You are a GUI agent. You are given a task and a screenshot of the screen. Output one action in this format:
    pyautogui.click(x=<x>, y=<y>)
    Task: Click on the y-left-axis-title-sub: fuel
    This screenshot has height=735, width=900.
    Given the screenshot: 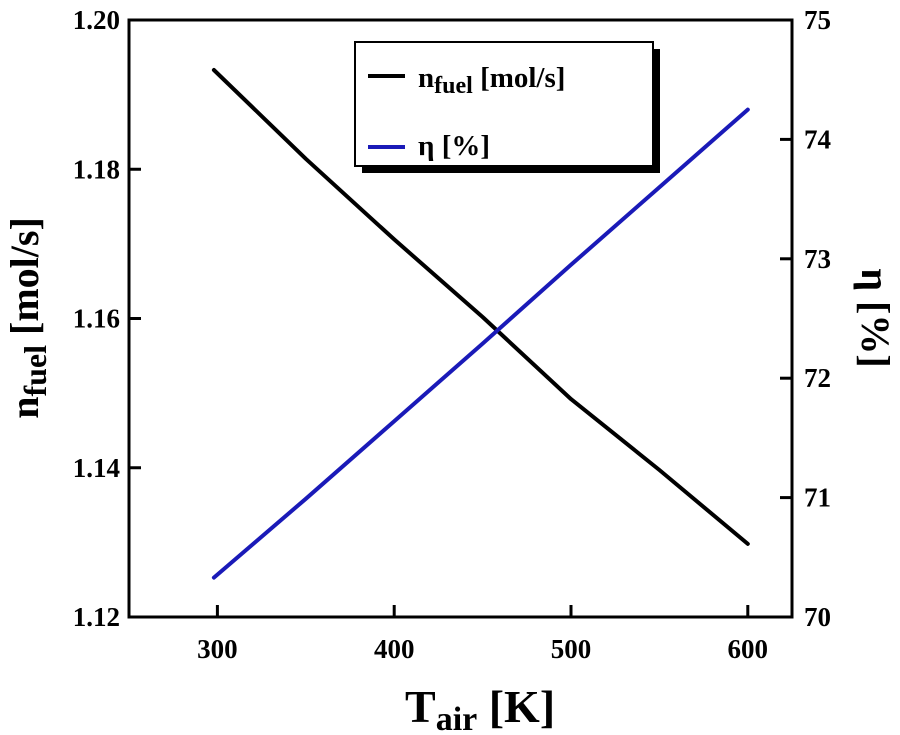 What is the action you would take?
    pyautogui.click(x=35, y=371)
    